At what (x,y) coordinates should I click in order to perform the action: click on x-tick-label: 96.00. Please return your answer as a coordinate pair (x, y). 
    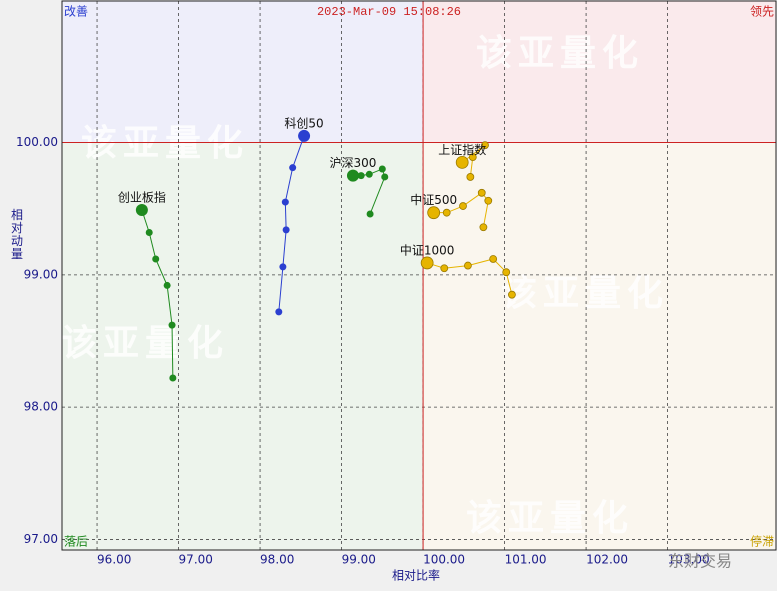
    Looking at the image, I should click on (114, 560).